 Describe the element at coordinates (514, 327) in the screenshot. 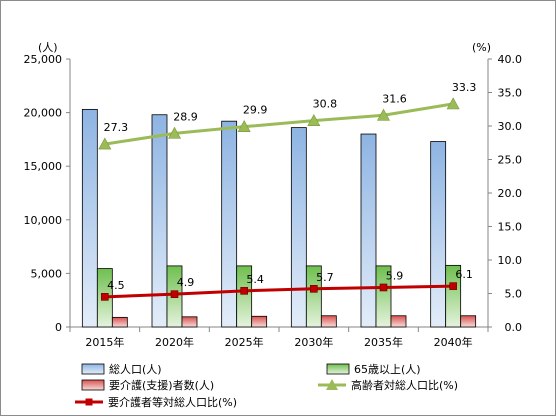

I see `right-tick-label: 0.0` at that location.